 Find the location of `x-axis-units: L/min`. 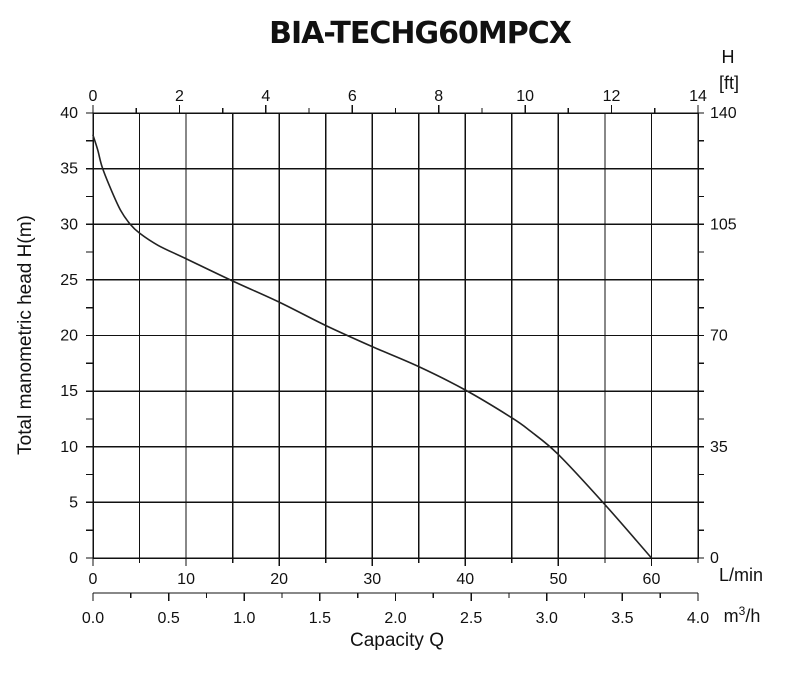

x-axis-units: L/min is located at coordinates (741, 575).